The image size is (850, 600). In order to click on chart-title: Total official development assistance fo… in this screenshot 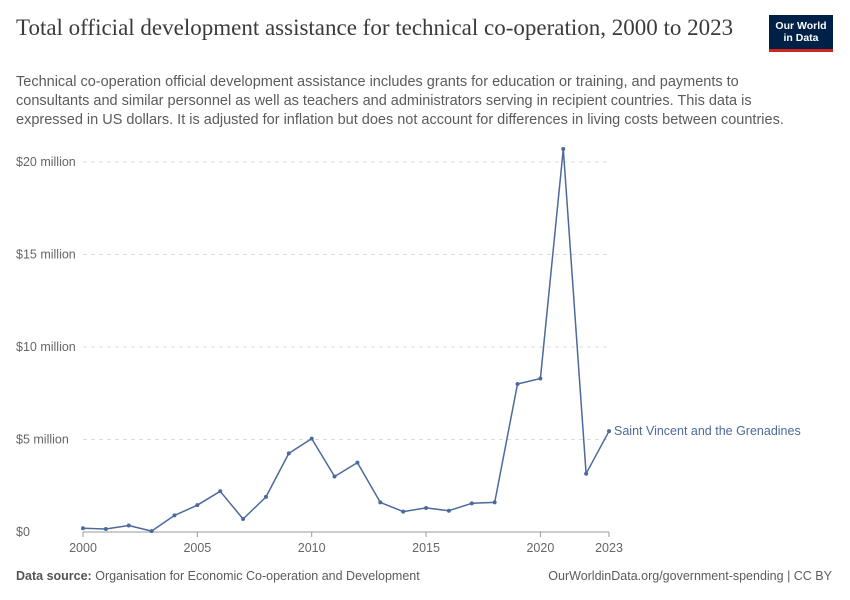, I will do `click(375, 27)`.